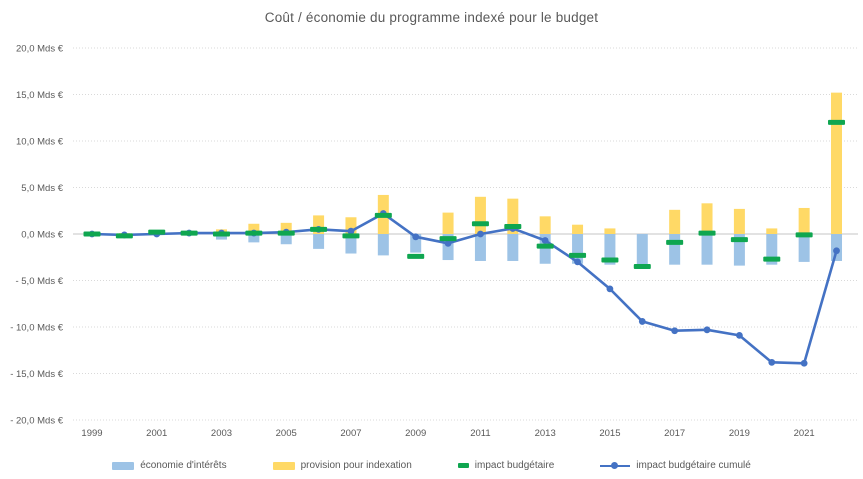 This screenshot has width=863, height=479. Describe the element at coordinates (545, 433) in the screenshot. I see `x-tick-label: 2013` at that location.